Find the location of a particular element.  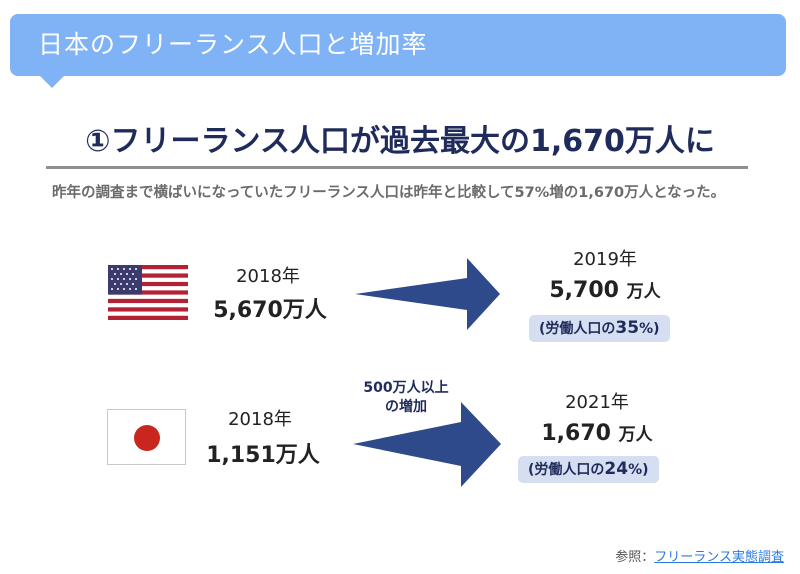

reference-label: 参照： is located at coordinates (635, 557).